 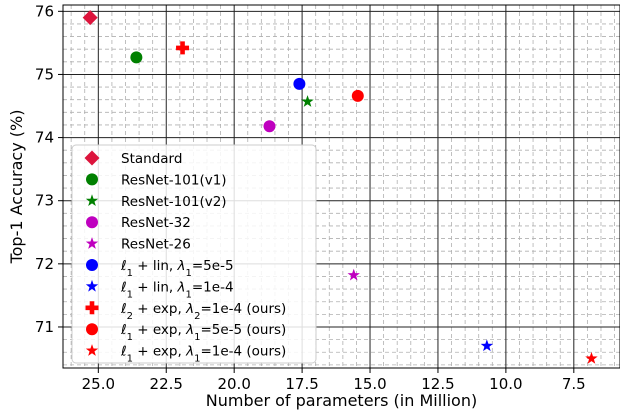 What do you see at coordinates (156, 223) in the screenshot?
I see `legend-entry: ResNet-32` at bounding box center [156, 223].